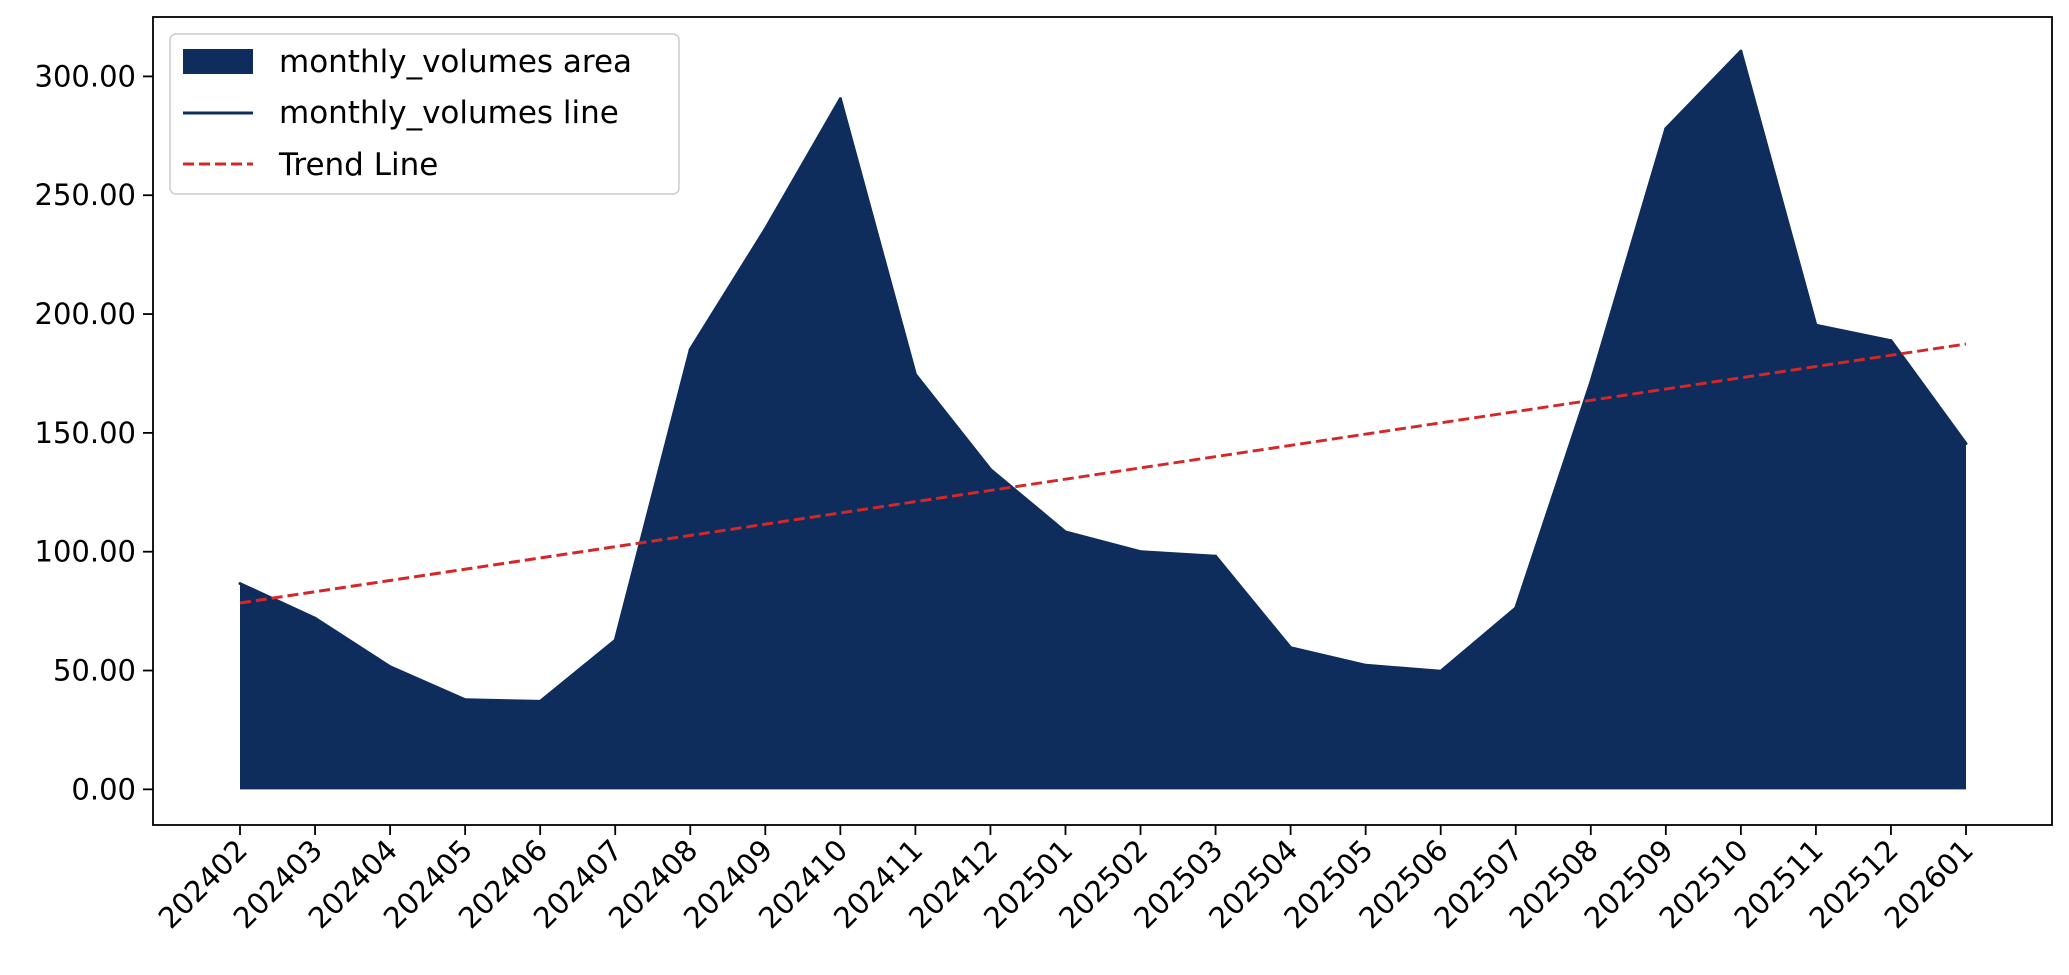 The height and width of the screenshot is (975, 2069). I want to click on y-tick-label: 50.00, so click(94, 671).